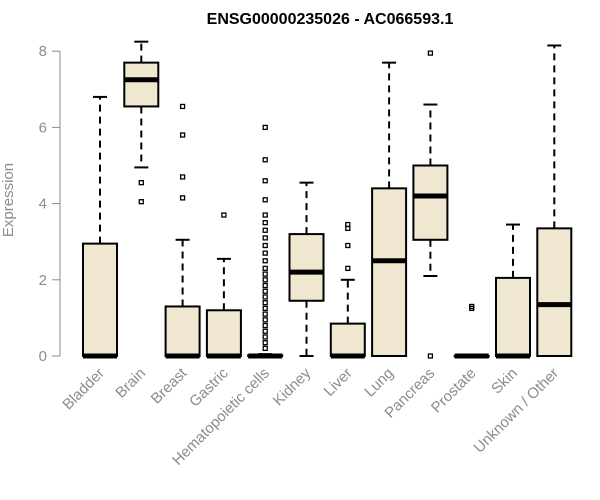 This screenshot has width=600, height=500. What do you see at coordinates (130, 383) in the screenshot?
I see `x-tick-label: Brain` at bounding box center [130, 383].